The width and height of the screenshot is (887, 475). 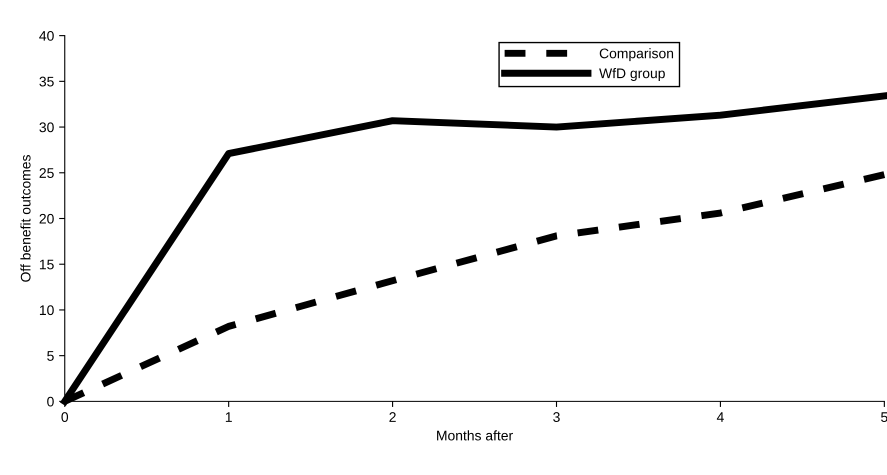 What do you see at coordinates (47, 310) in the screenshot?
I see `y-tick-label: 10` at bounding box center [47, 310].